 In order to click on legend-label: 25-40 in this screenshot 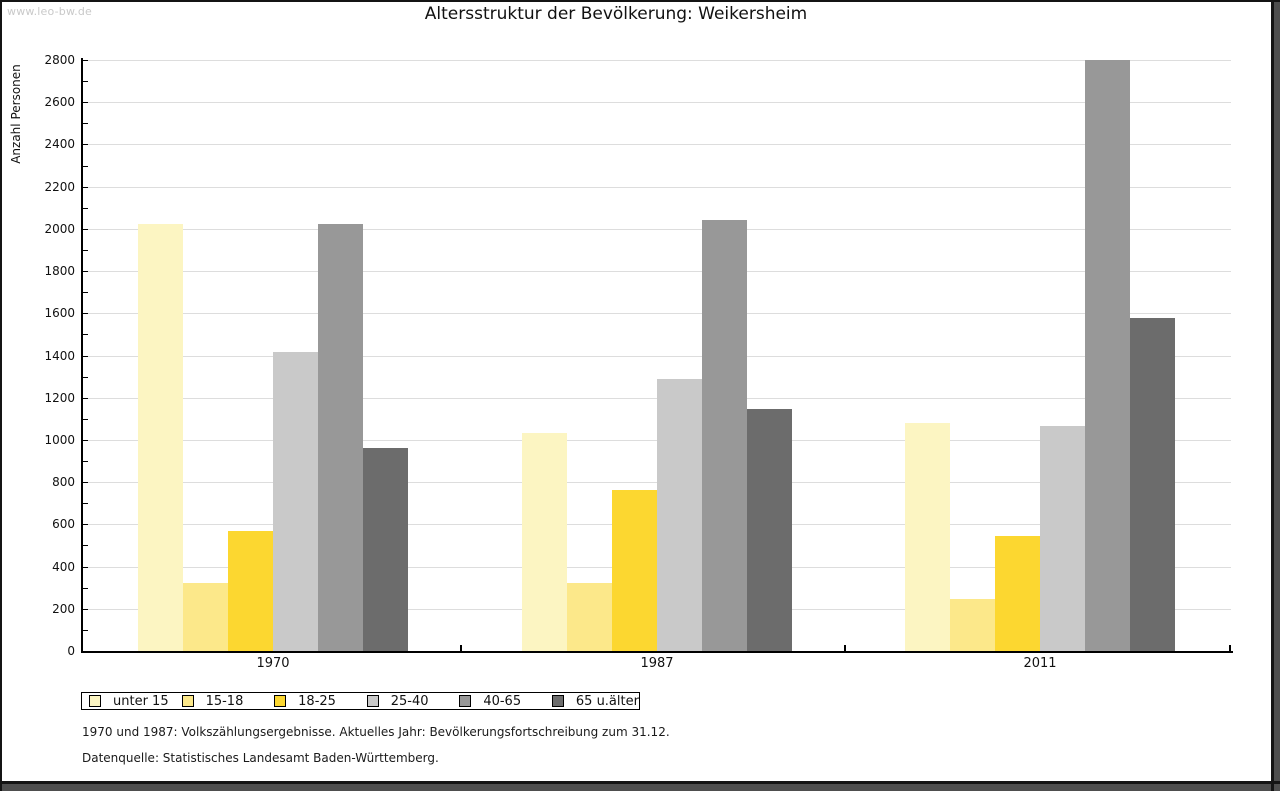, I will do `click(409, 701)`.